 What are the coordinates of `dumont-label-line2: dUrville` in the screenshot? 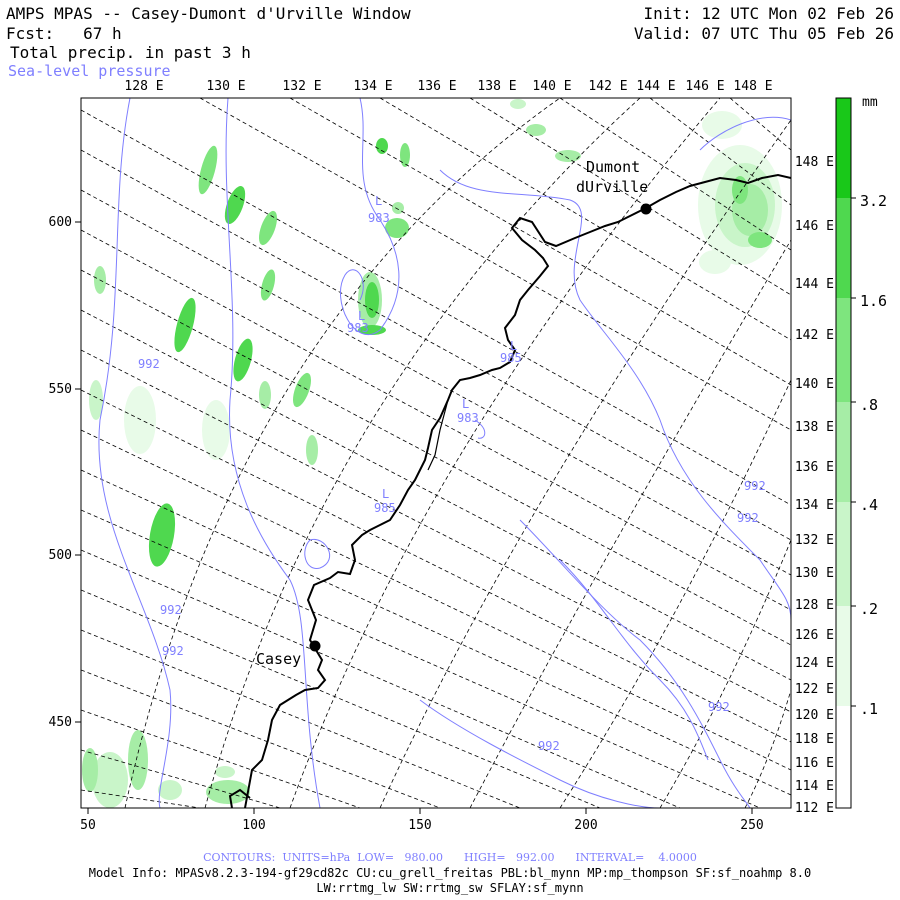 It's located at (612, 187).